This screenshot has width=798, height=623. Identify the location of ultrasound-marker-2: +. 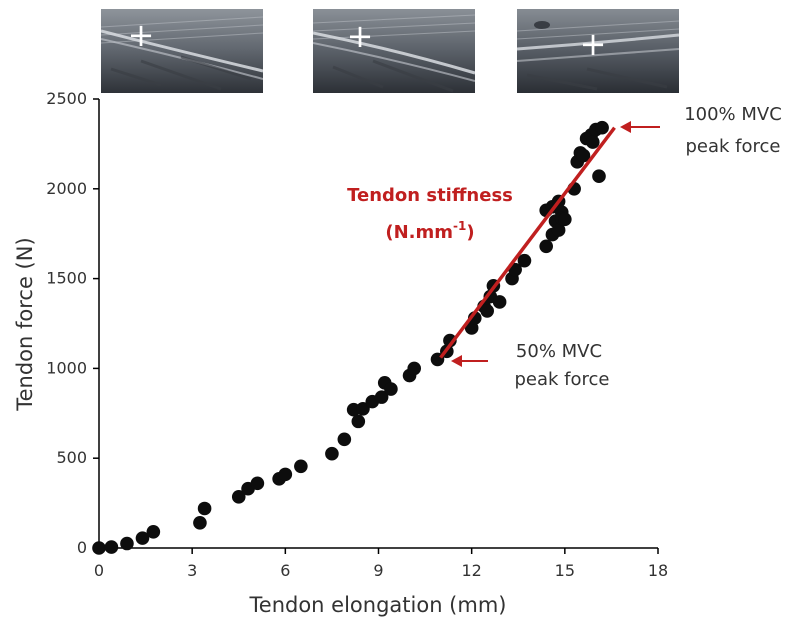
(360, 36).